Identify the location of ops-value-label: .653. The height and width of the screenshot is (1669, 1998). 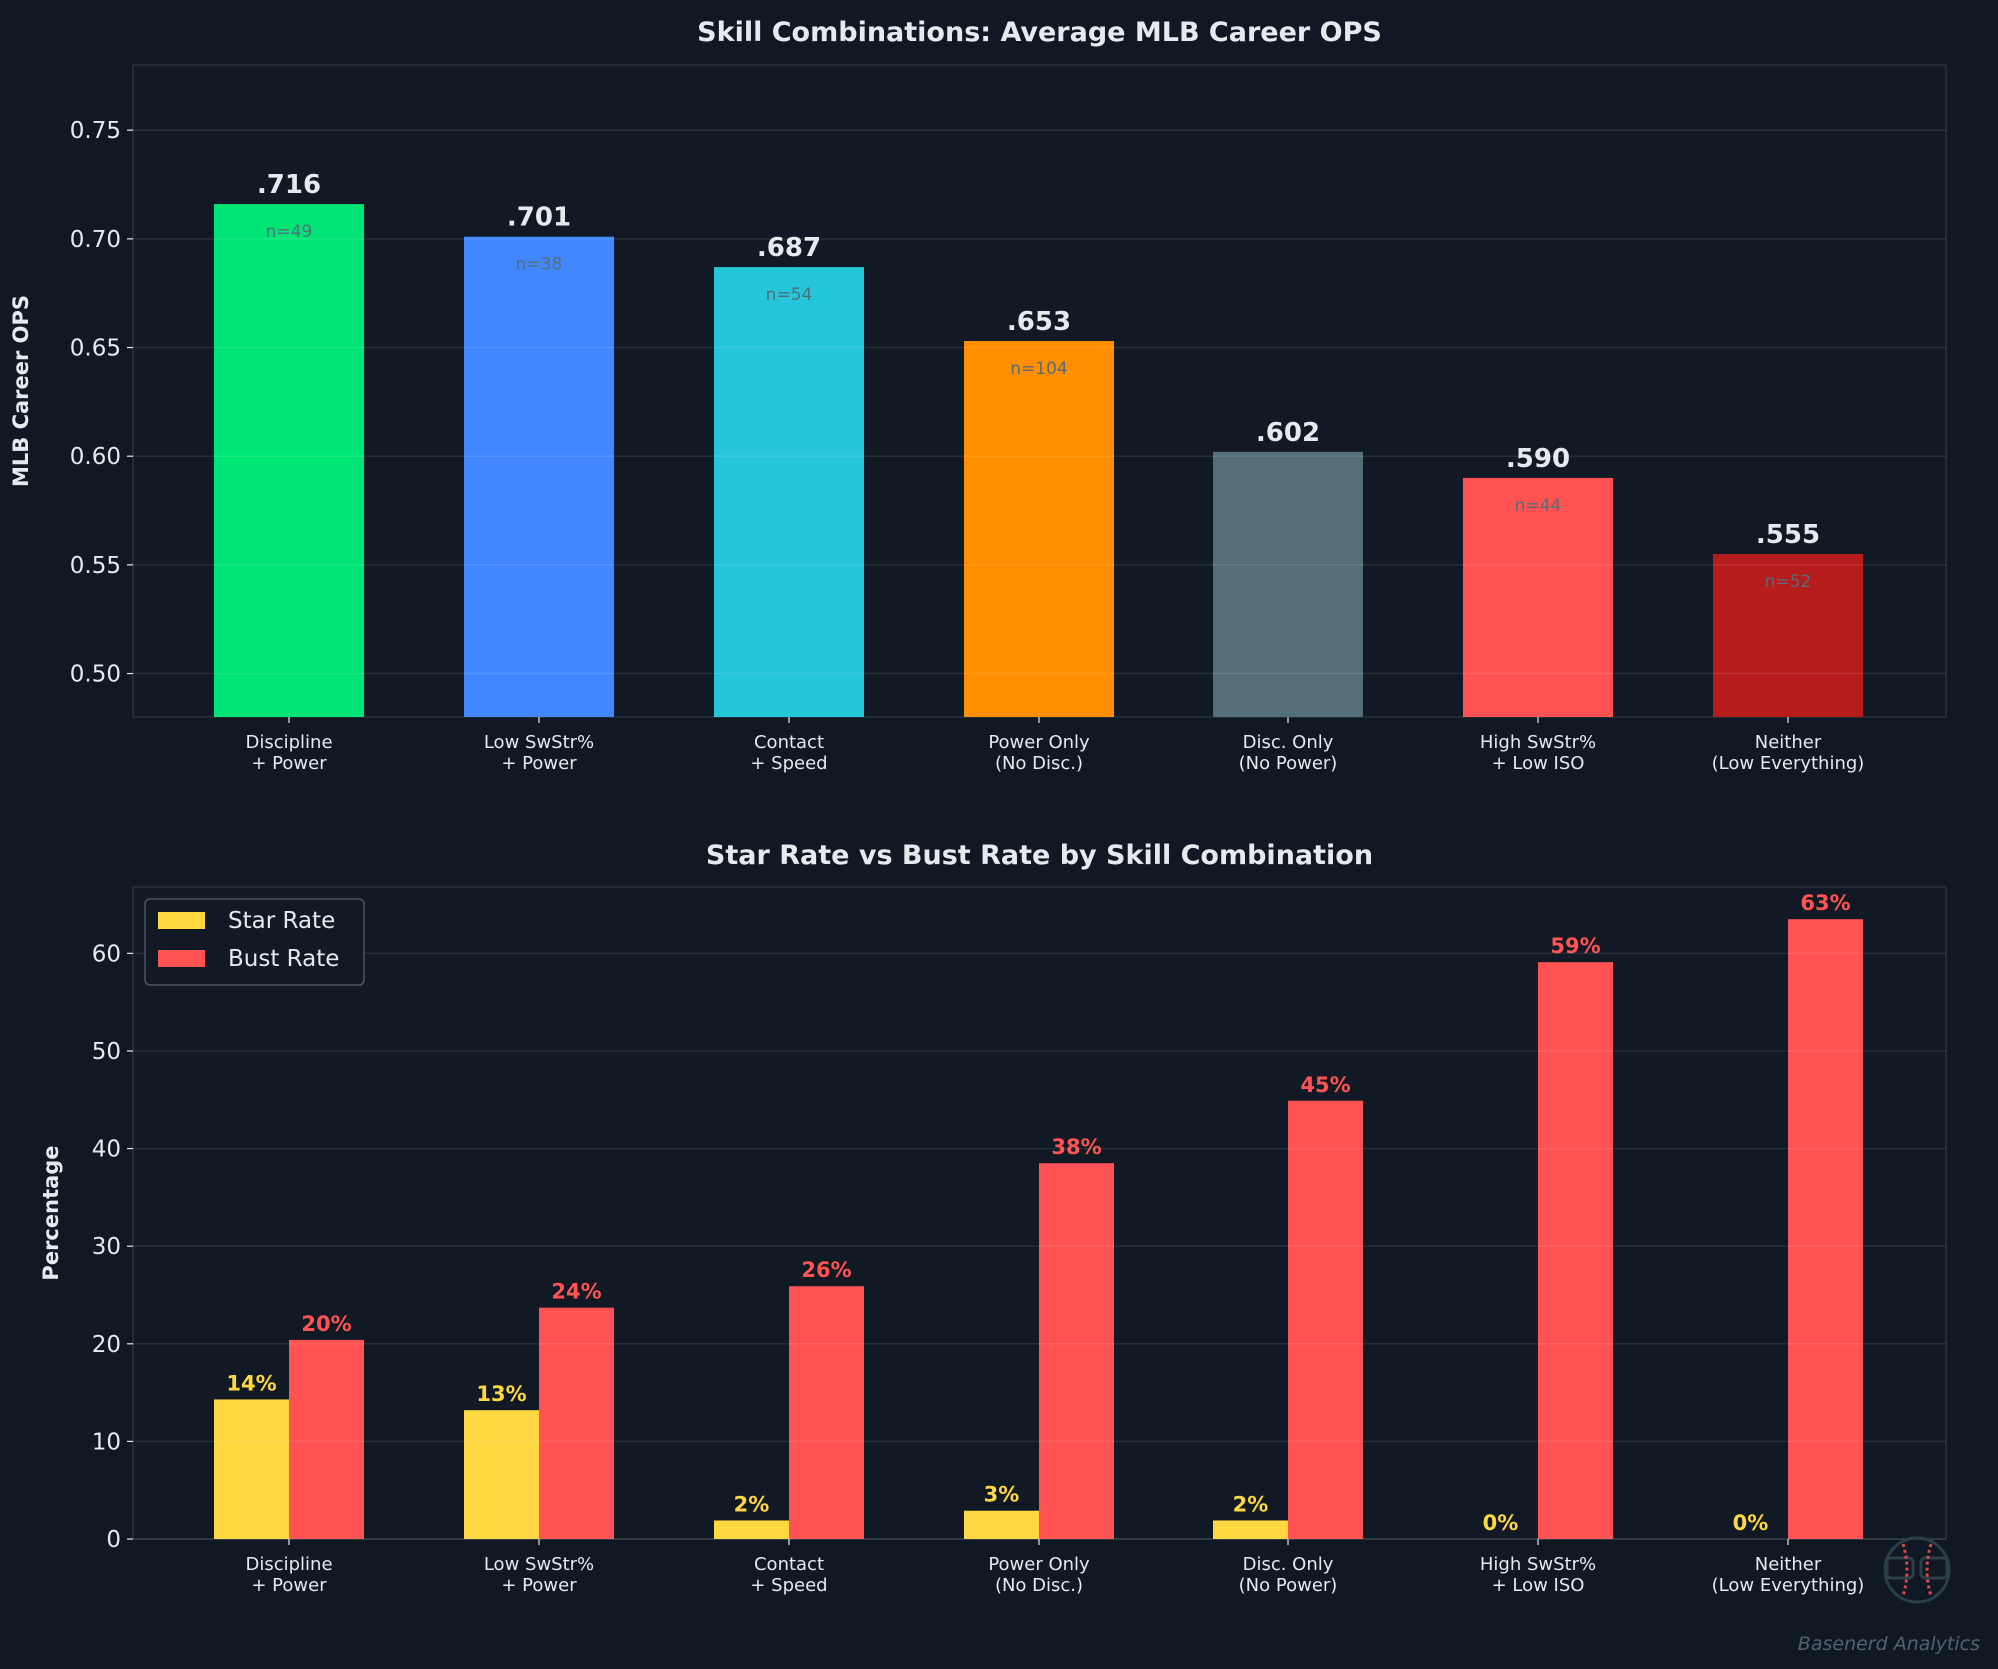
(1039, 322).